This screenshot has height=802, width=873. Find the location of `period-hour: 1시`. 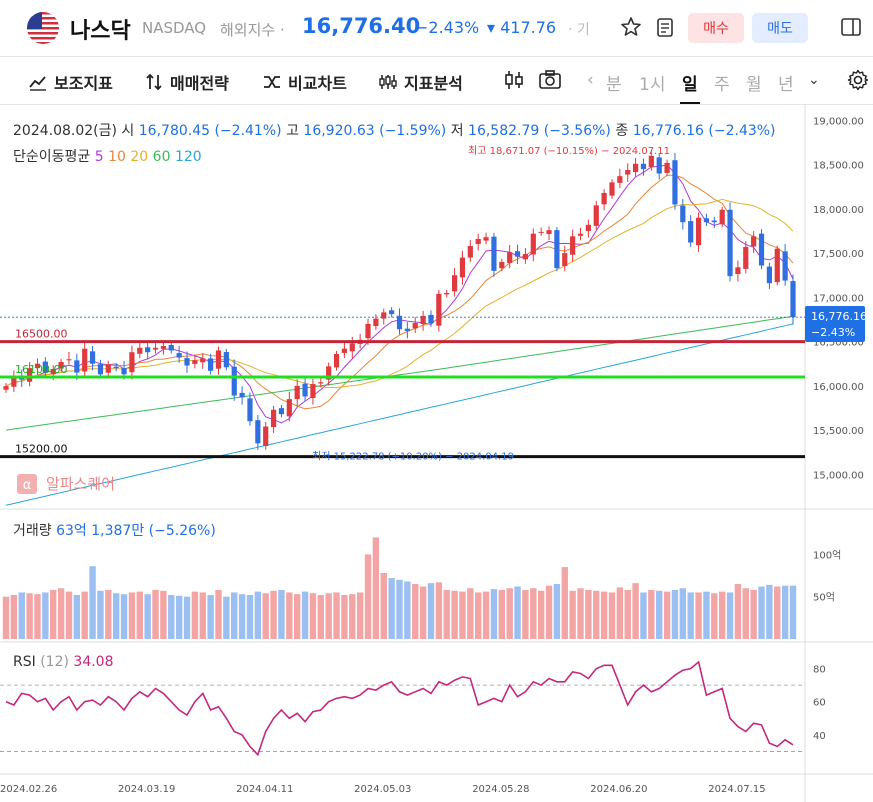

period-hour: 1시 is located at coordinates (652, 85).